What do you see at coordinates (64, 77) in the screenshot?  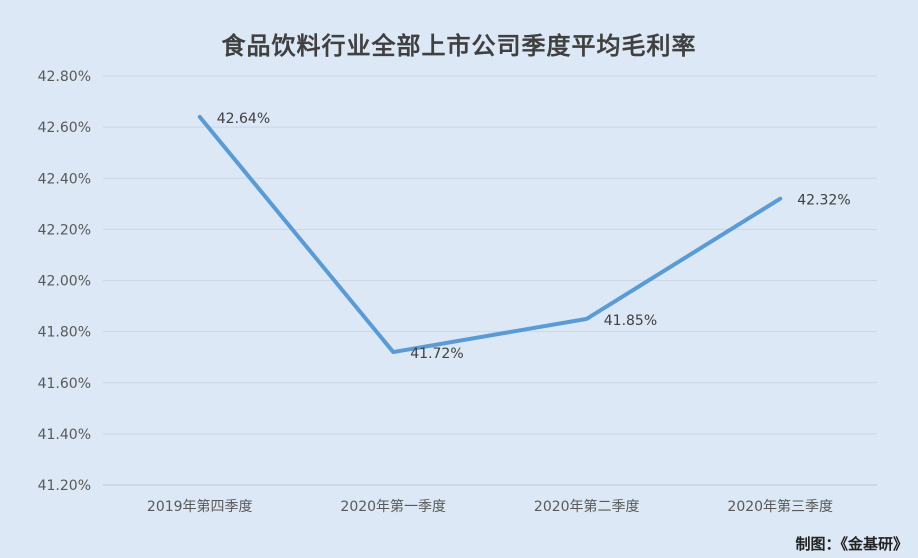 I see `y-tick-label: 42.80%` at bounding box center [64, 77].